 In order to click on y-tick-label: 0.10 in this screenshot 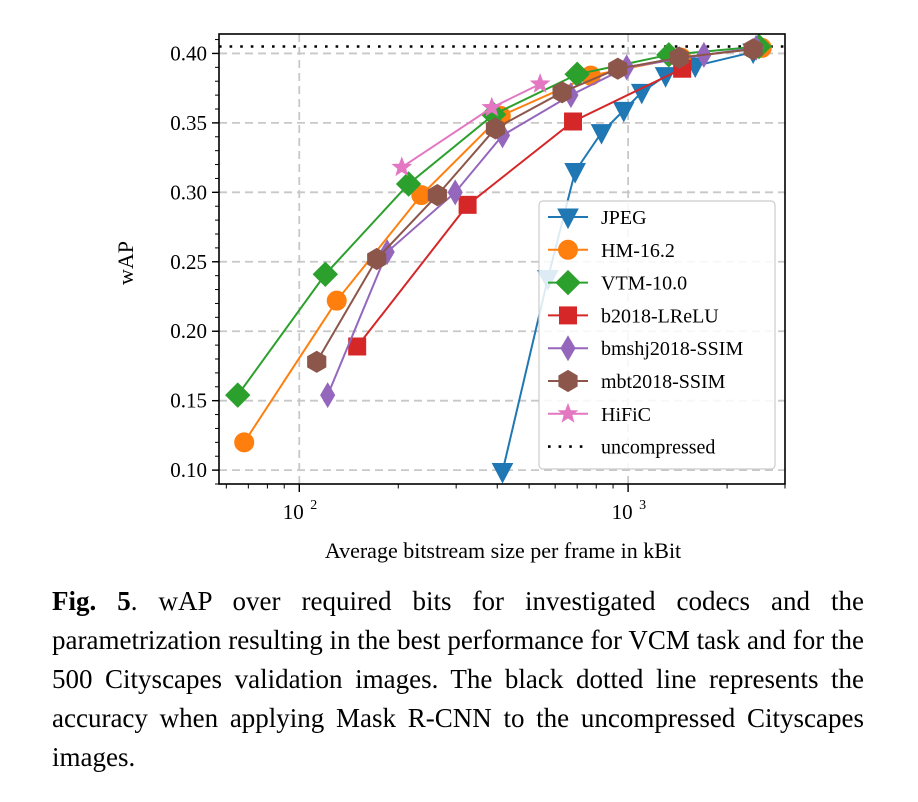, I will do `click(188, 470)`.